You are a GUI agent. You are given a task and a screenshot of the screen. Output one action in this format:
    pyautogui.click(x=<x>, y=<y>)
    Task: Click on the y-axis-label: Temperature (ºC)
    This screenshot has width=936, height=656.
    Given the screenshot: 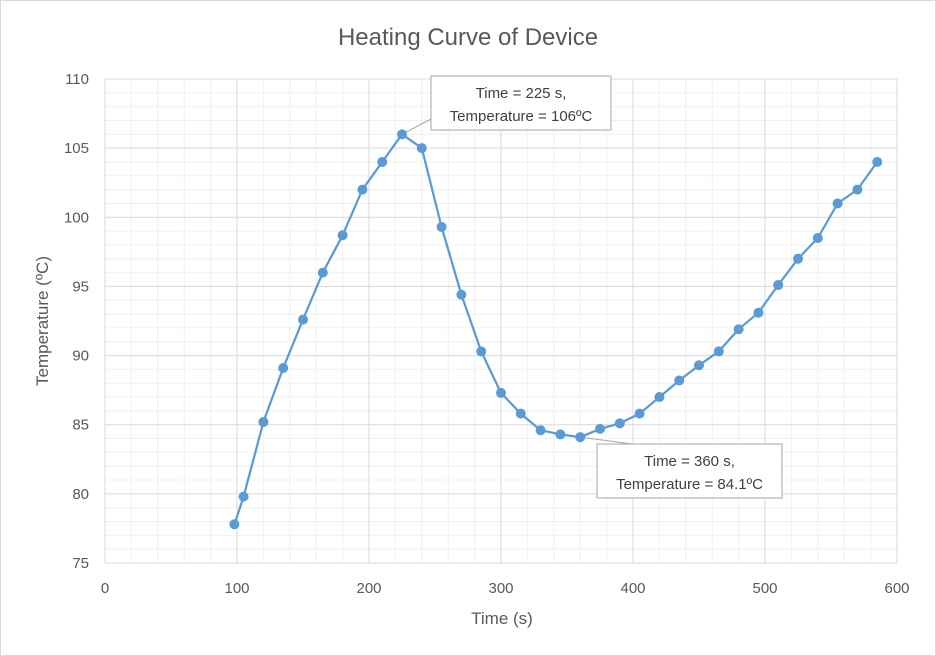 What is the action you would take?
    pyautogui.click(x=42, y=321)
    